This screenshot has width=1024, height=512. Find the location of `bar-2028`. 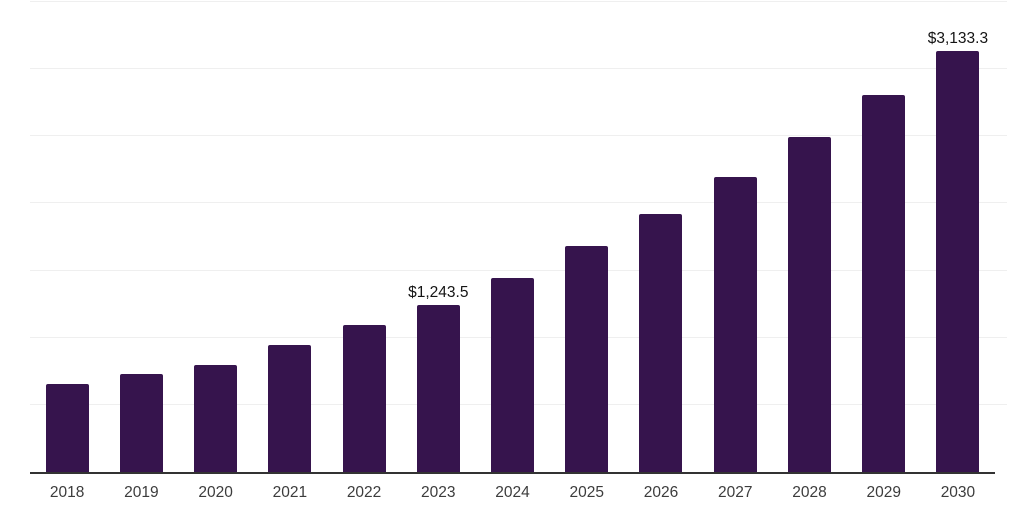

bar-2028 is located at coordinates (809, 304).